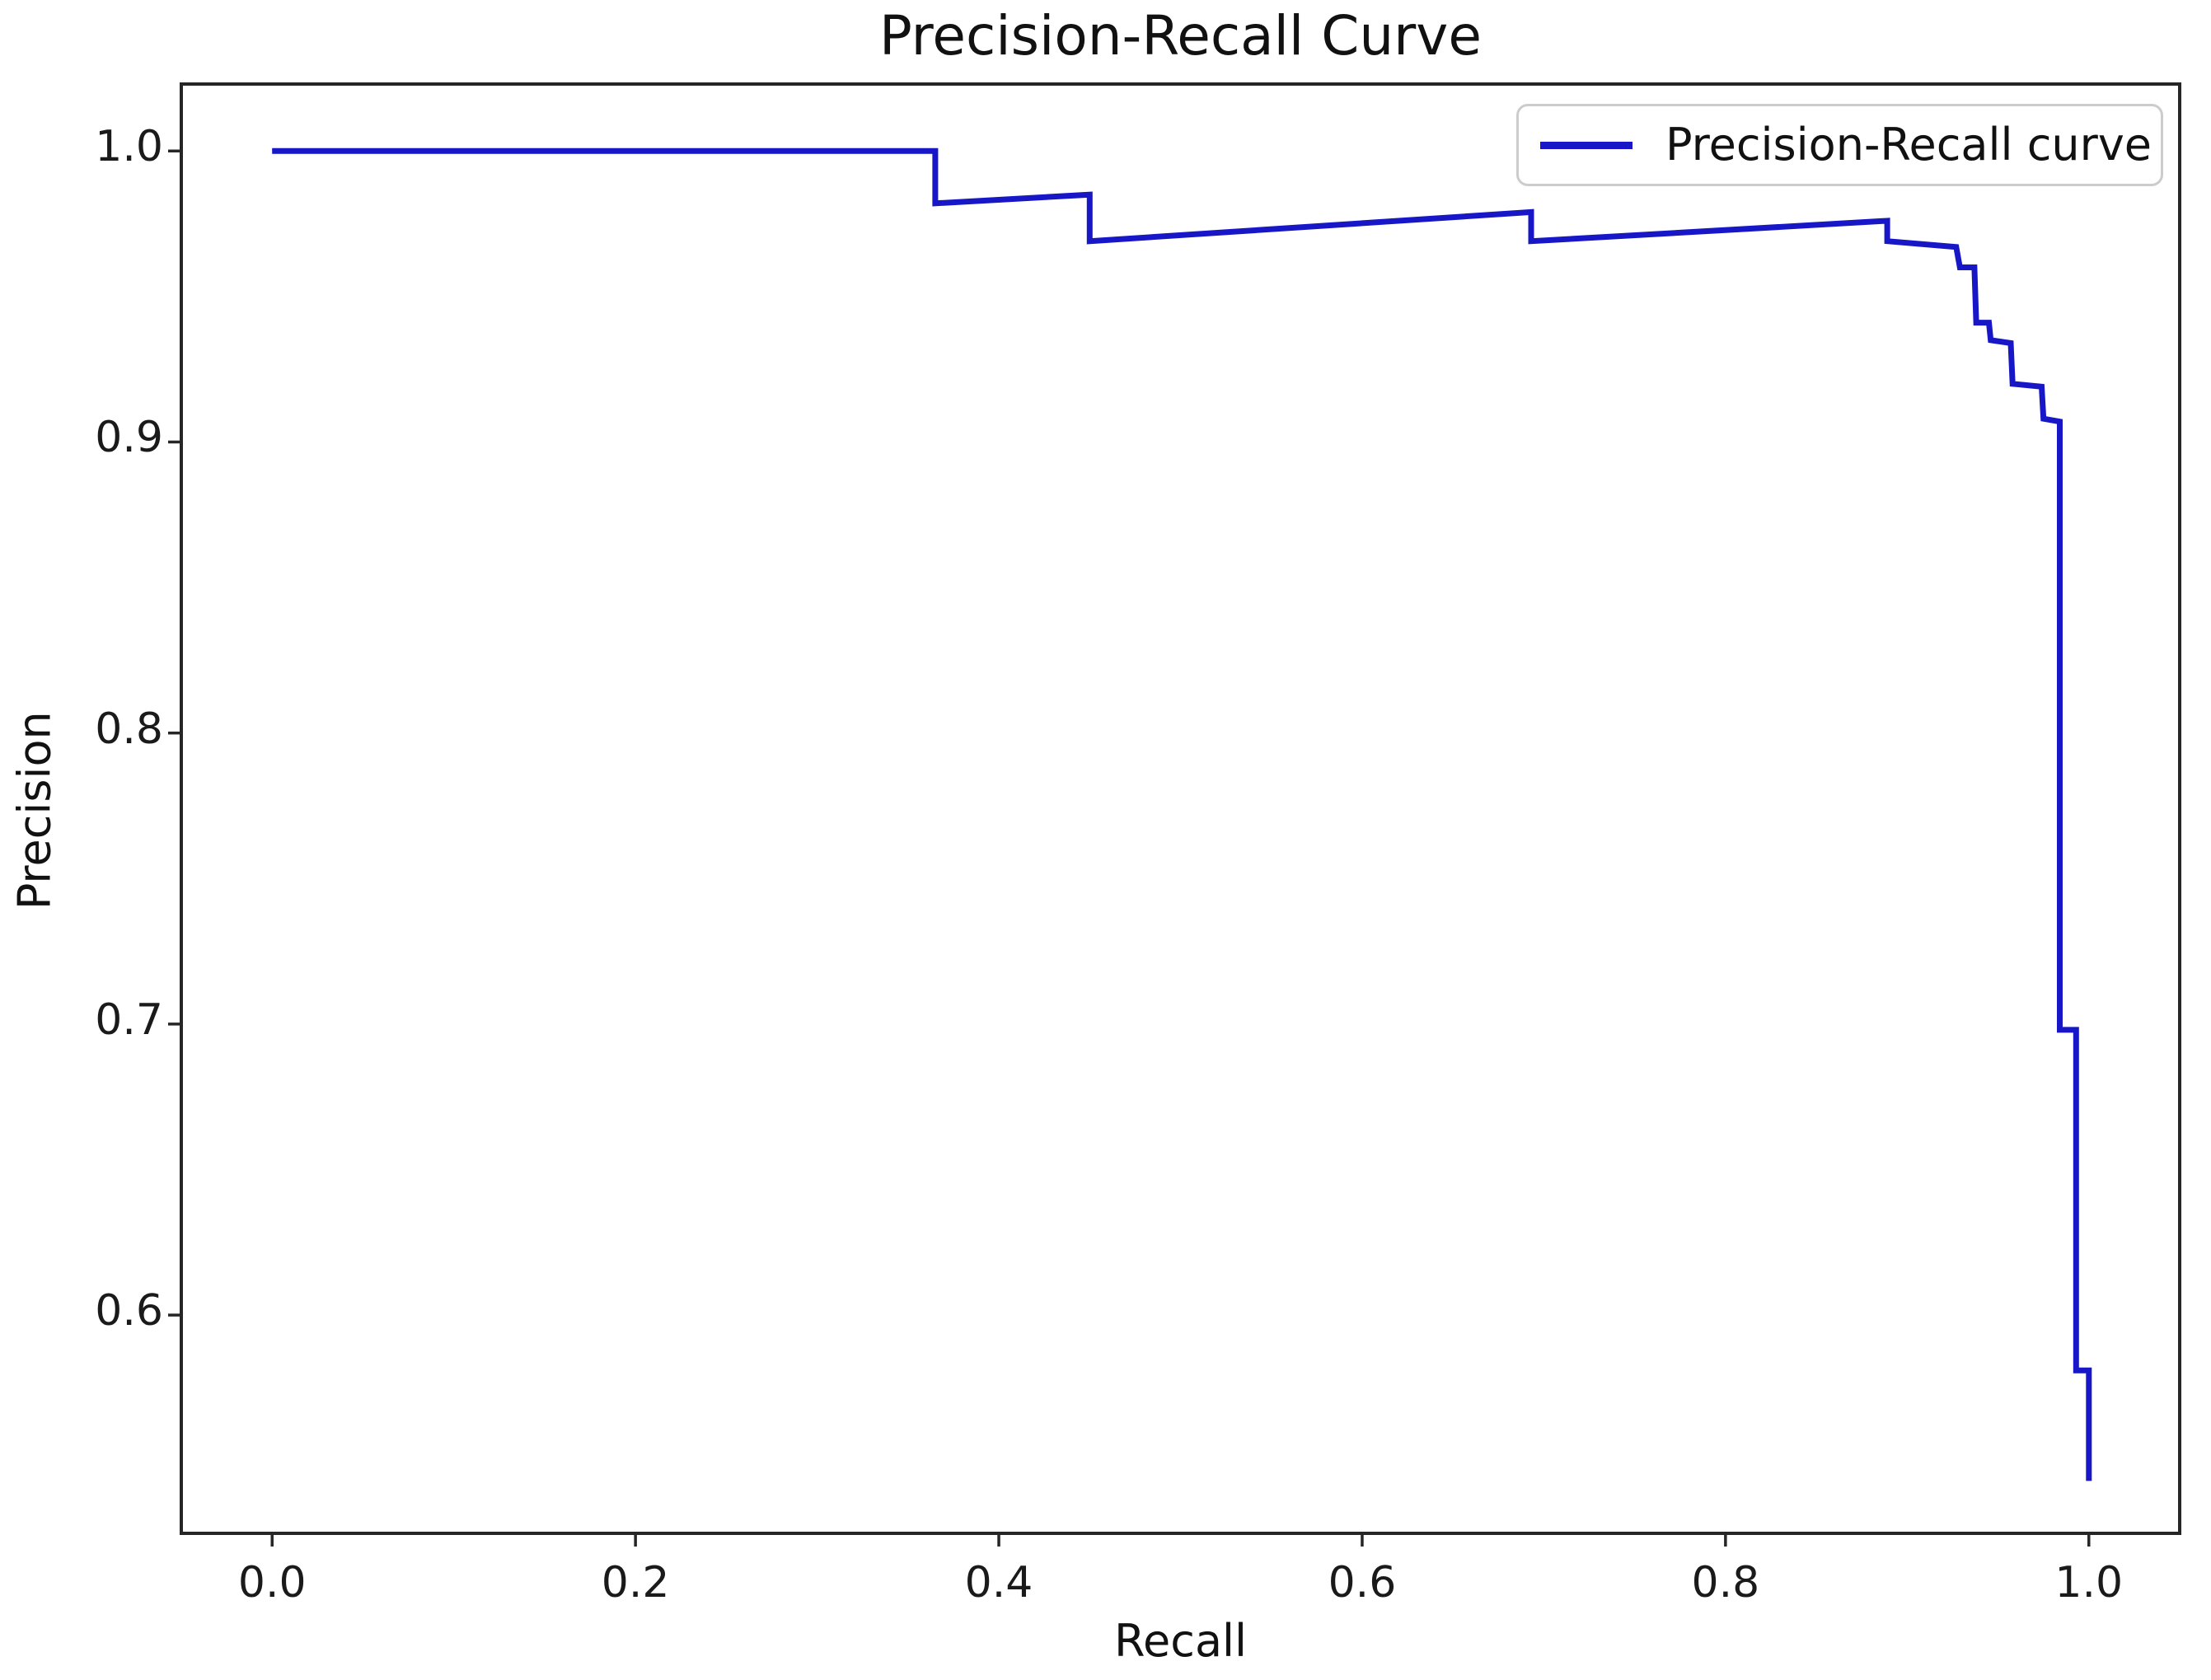  What do you see at coordinates (1362, 1582) in the screenshot?
I see `x-tick-label: 0.6` at bounding box center [1362, 1582].